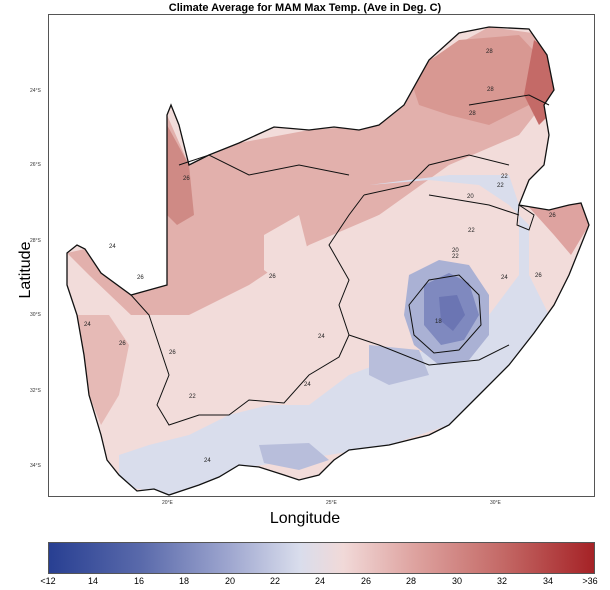 The image size is (610, 590). What do you see at coordinates (502, 581) in the screenshot?
I see `colorbar-label: 32` at bounding box center [502, 581].